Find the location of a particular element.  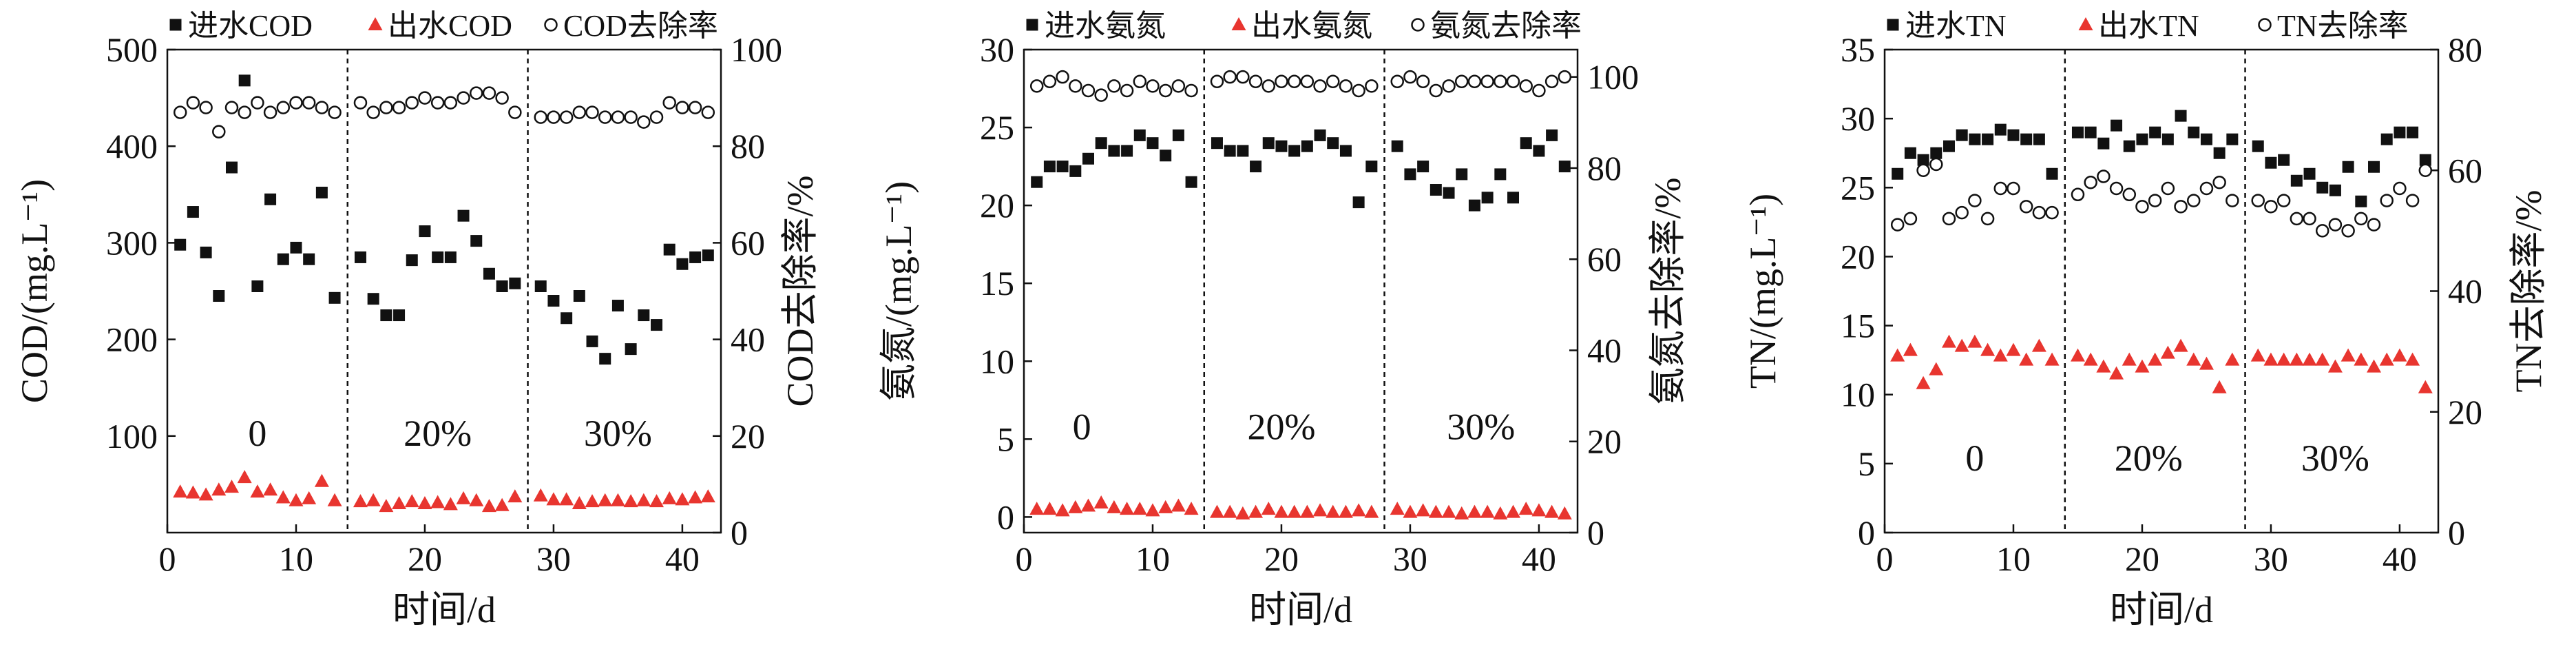

y-tick-label: 100 is located at coordinates (132, 436).